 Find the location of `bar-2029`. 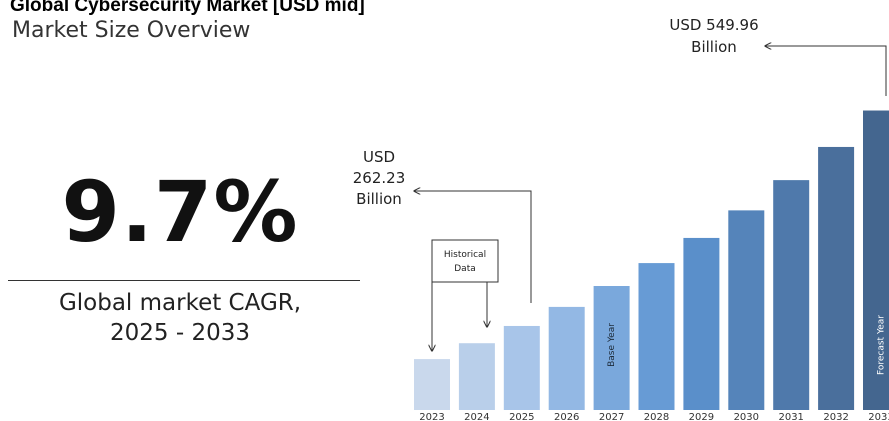

bar-2029 is located at coordinates (701, 323).